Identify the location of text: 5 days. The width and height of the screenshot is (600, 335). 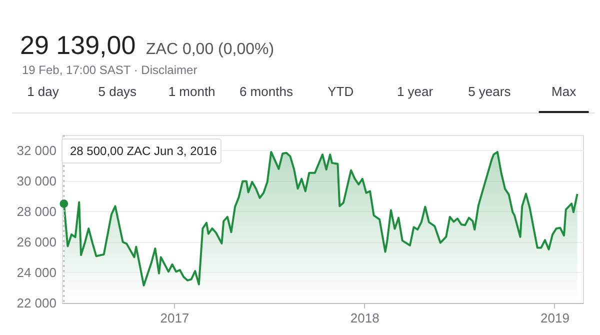
(118, 91).